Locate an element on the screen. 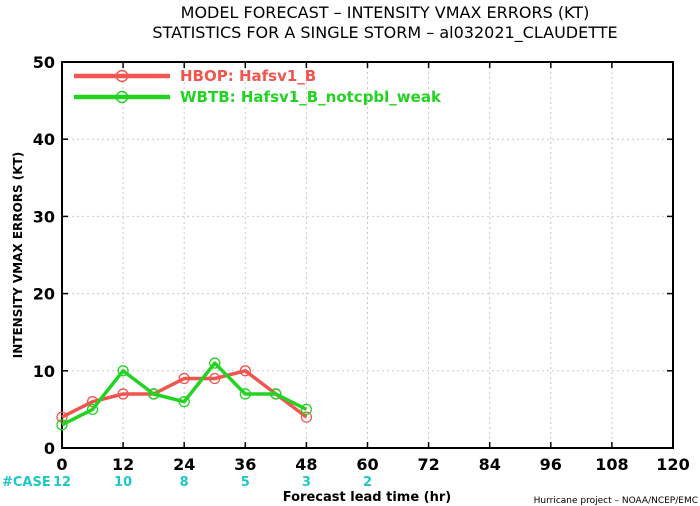  x-tick-label: 48 is located at coordinates (306, 464).